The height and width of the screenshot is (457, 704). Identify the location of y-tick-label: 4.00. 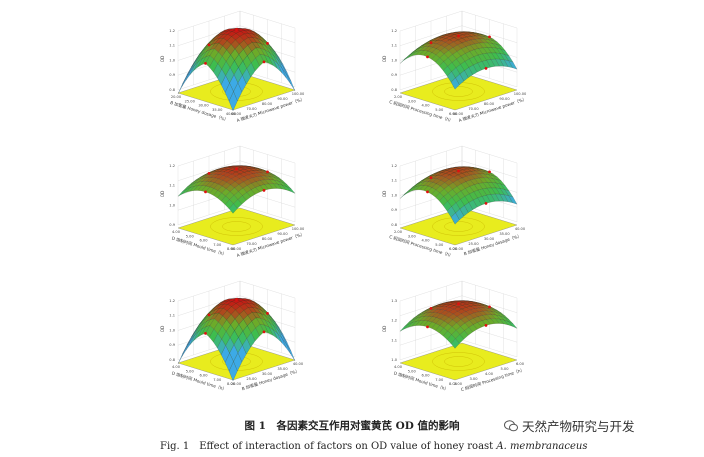
(489, 374).